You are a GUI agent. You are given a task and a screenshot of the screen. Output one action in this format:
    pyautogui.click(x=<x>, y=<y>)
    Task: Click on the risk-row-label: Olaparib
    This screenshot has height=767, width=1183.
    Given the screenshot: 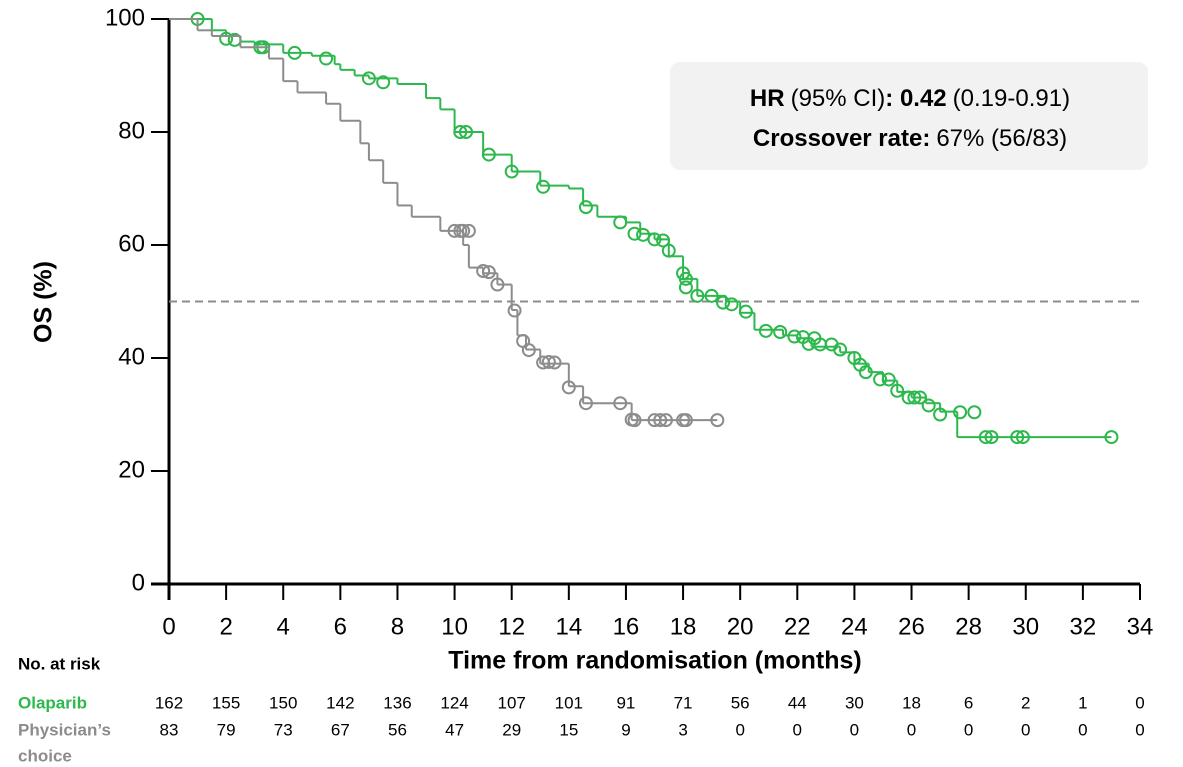 What is the action you would take?
    pyautogui.click(x=52, y=702)
    